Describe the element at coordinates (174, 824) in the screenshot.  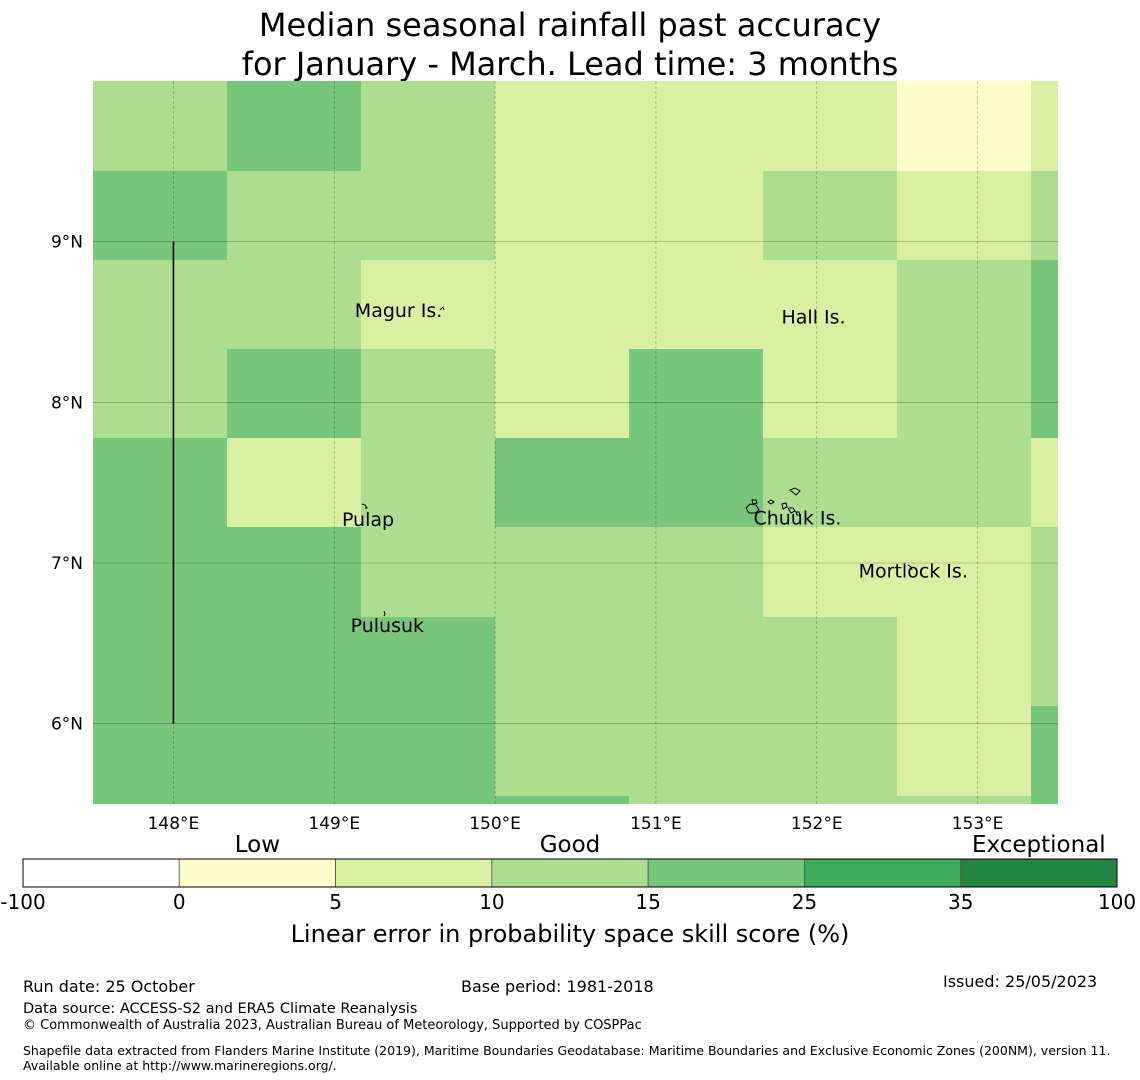
I see `lon-tick-label: 148°E` at that location.